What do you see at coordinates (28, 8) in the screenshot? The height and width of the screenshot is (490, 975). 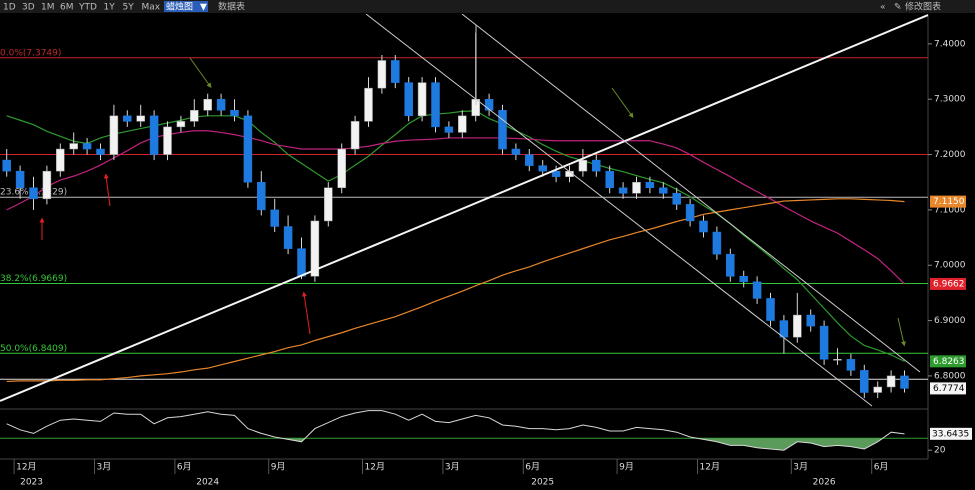 I see `range-button: 3D` at bounding box center [28, 8].